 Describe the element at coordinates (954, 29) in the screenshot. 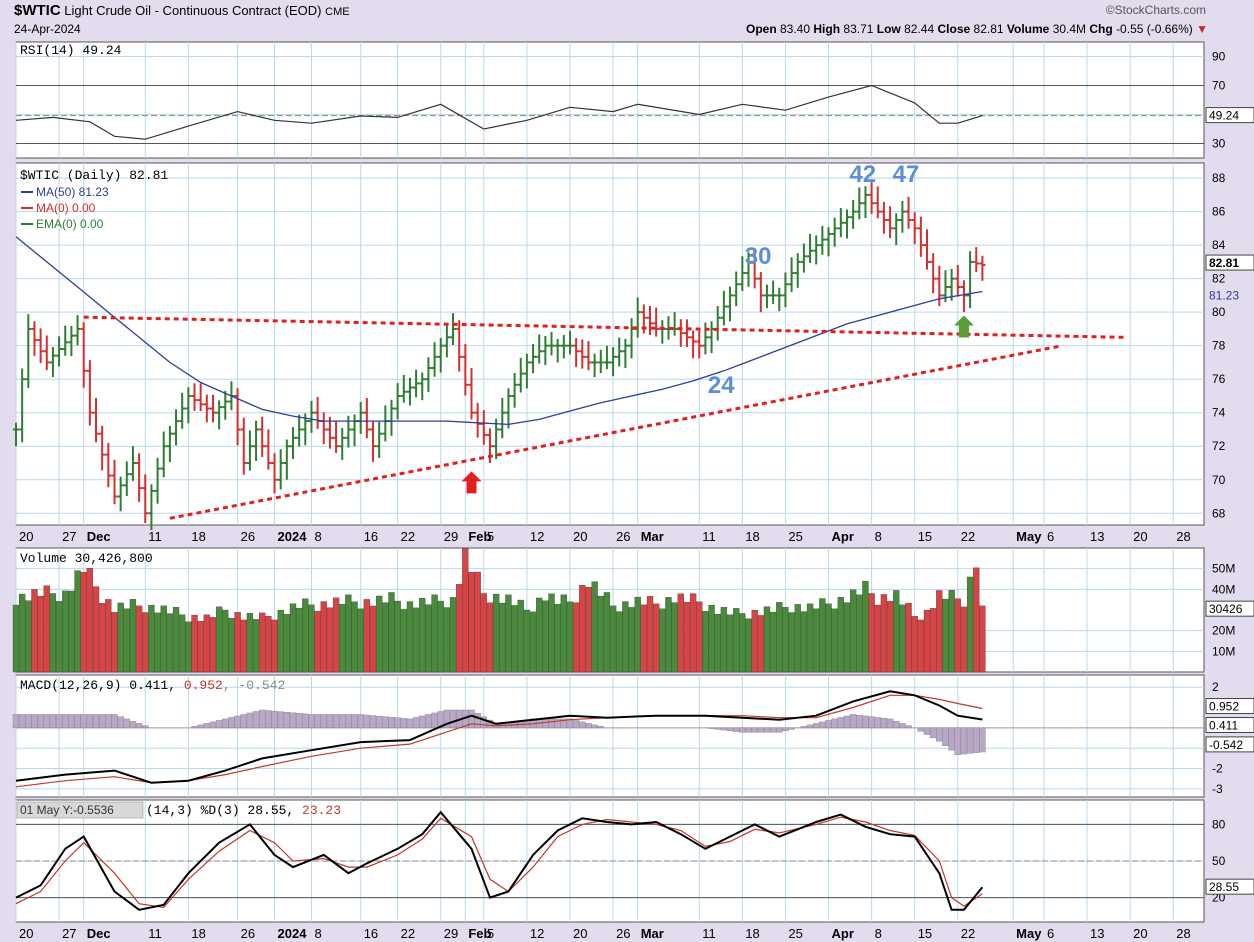

I see `close-label: Close` at that location.